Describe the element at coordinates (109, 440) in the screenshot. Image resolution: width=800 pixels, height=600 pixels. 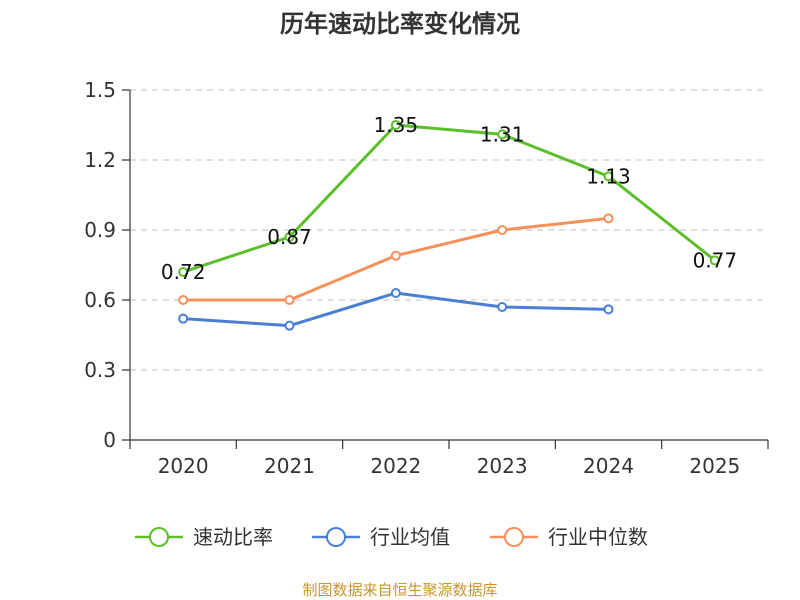
I see `y-tick-label: 0` at that location.